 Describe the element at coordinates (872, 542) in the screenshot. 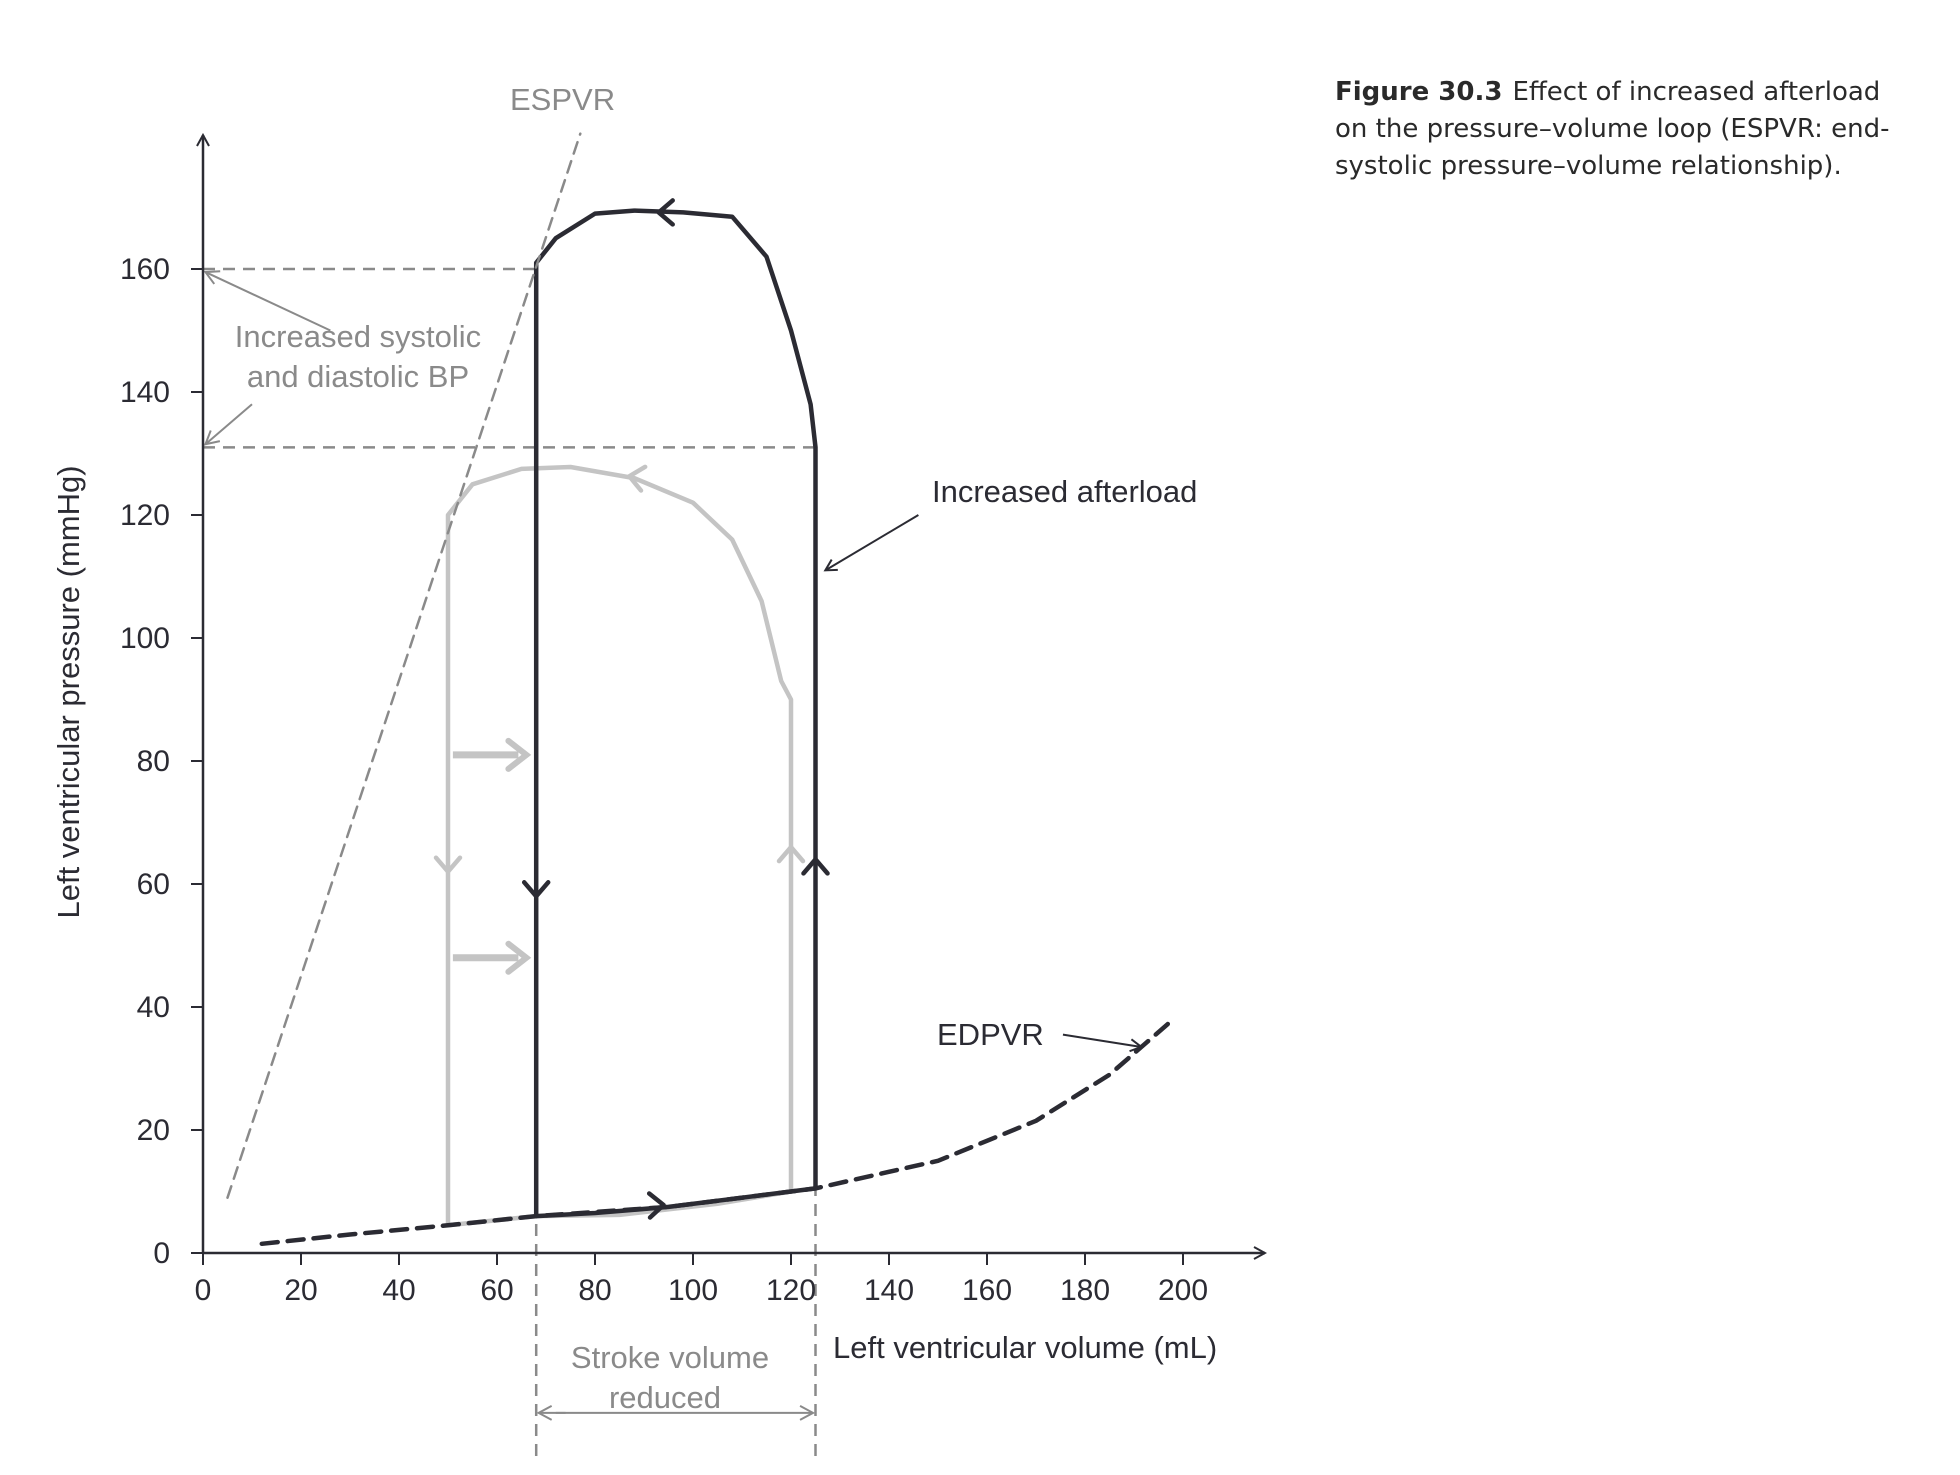

I see `afterload-pointer` at that location.